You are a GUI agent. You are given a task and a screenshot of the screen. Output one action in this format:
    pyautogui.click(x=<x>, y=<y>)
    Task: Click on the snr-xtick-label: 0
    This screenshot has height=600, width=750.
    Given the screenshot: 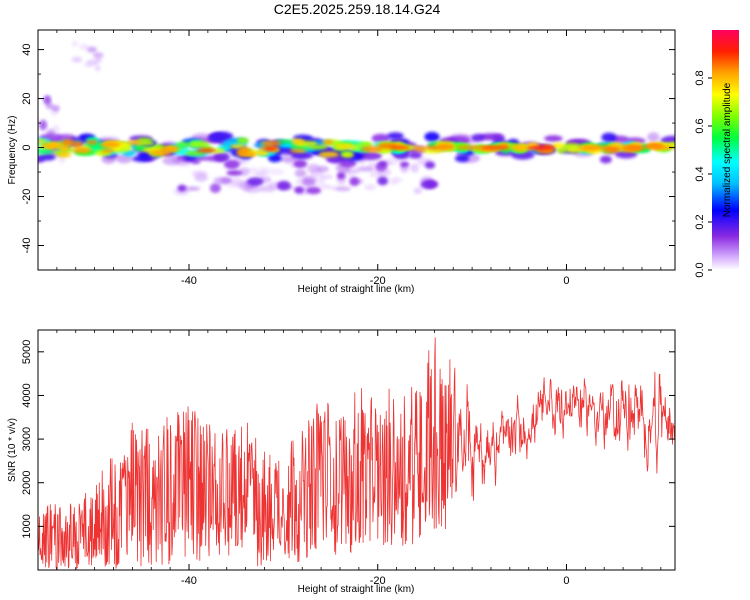 What is the action you would take?
    pyautogui.click(x=566, y=581)
    